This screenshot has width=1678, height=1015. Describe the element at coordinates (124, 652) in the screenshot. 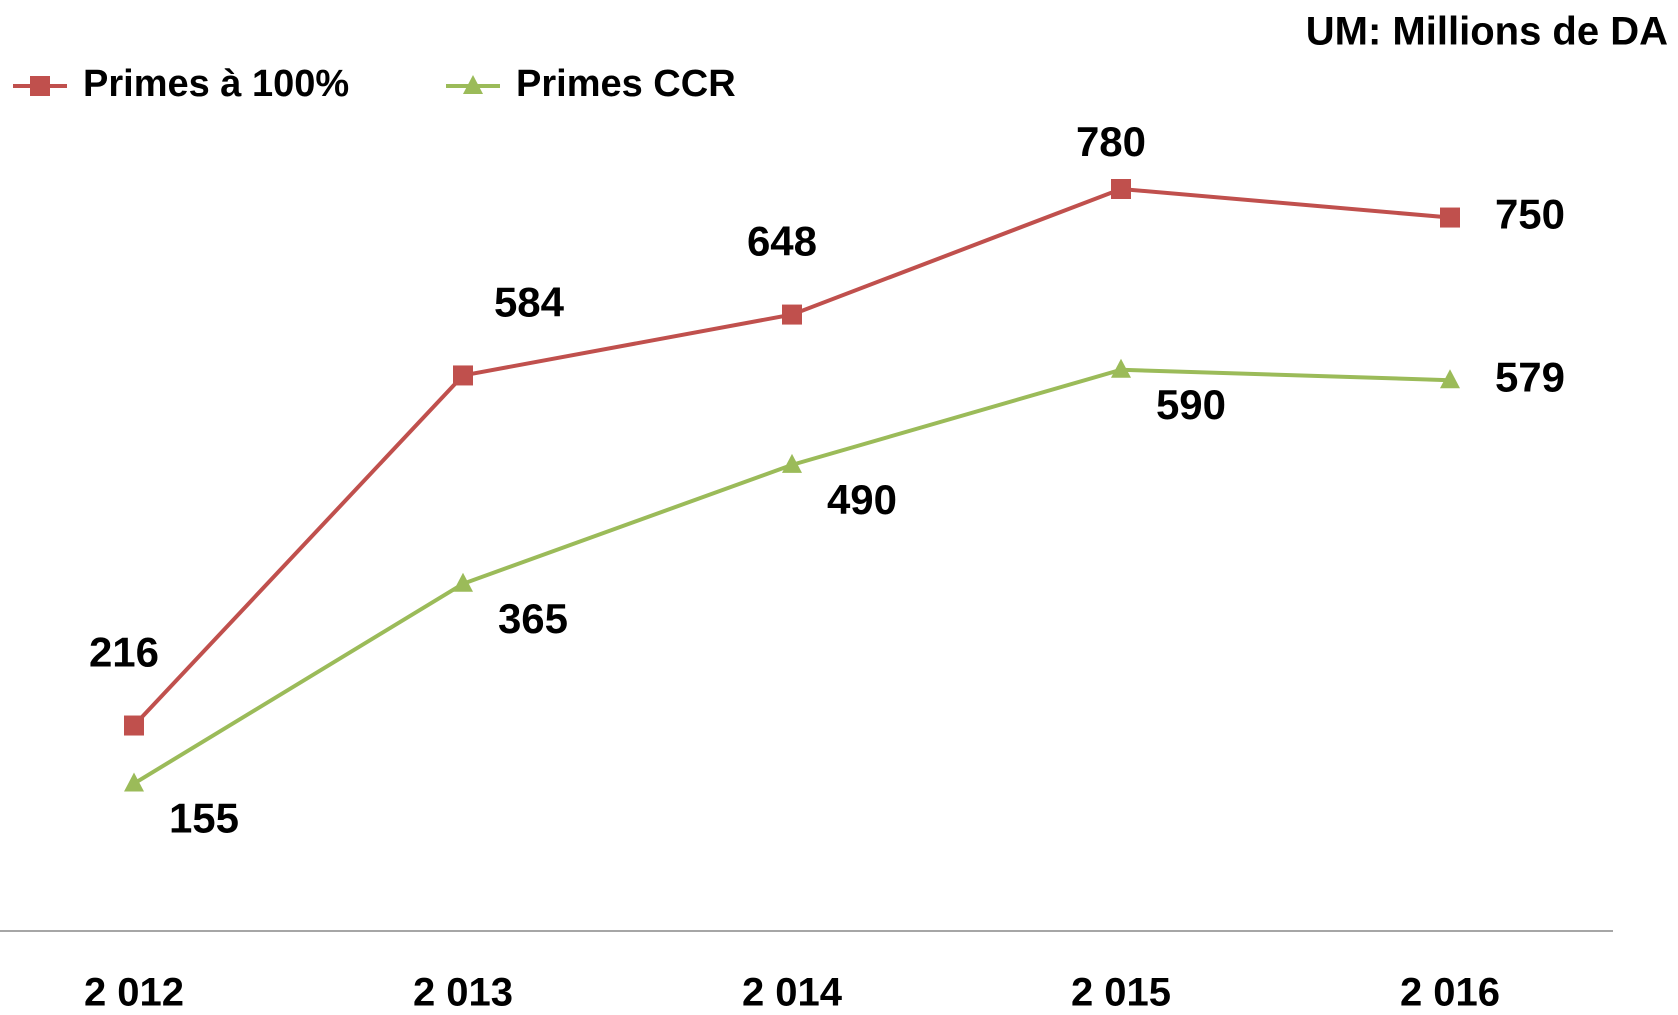

I see `data-label: 216` at that location.